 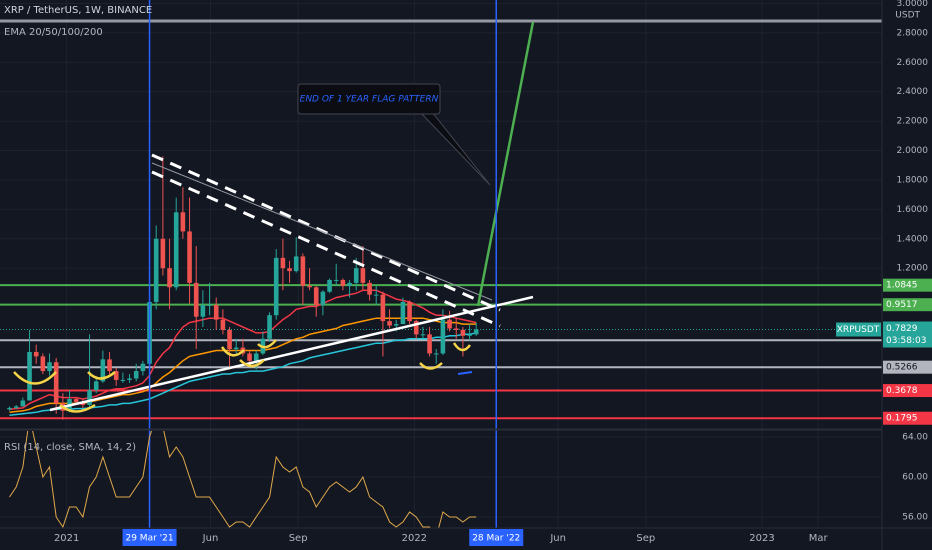 I want to click on y-tick-label: 2.4000, so click(x=913, y=92).